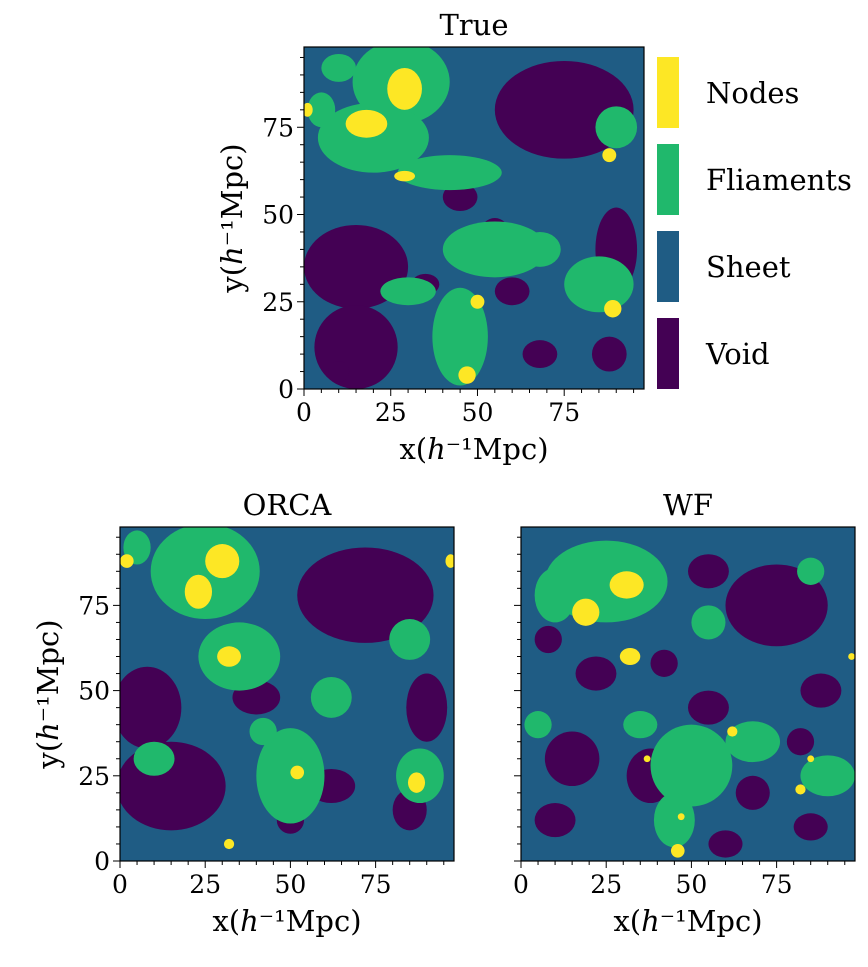 The height and width of the screenshot is (967, 868). I want to click on panel-title: True, so click(473, 25).